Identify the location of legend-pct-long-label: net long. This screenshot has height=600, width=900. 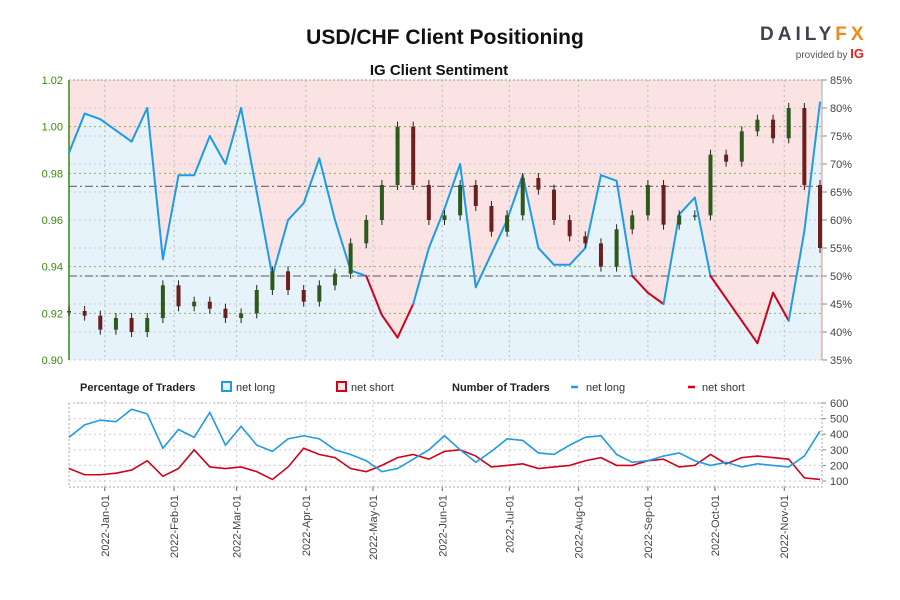
(255, 388).